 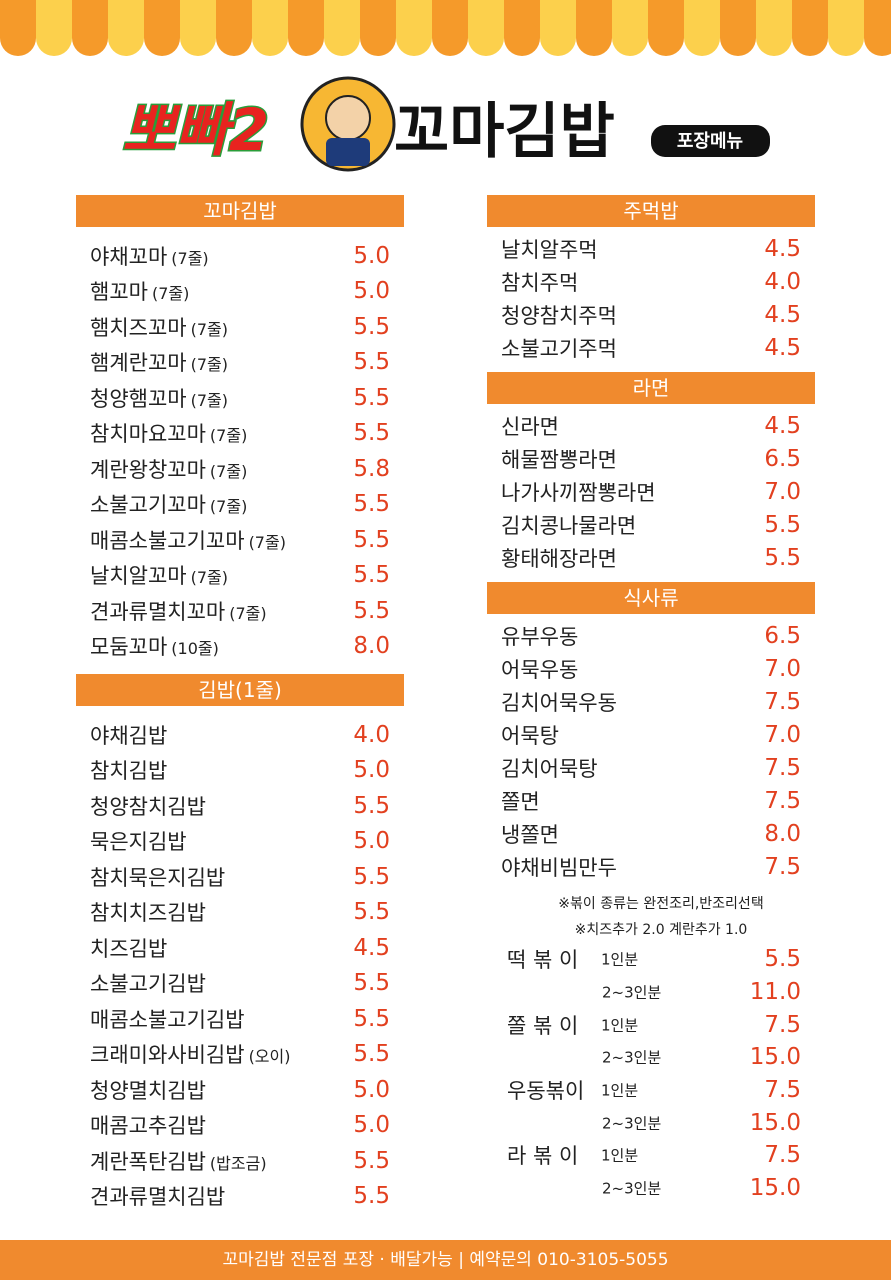 I want to click on menu-item: 계란왕창꼬마 (7줄) 5.8, so click(x=240, y=469).